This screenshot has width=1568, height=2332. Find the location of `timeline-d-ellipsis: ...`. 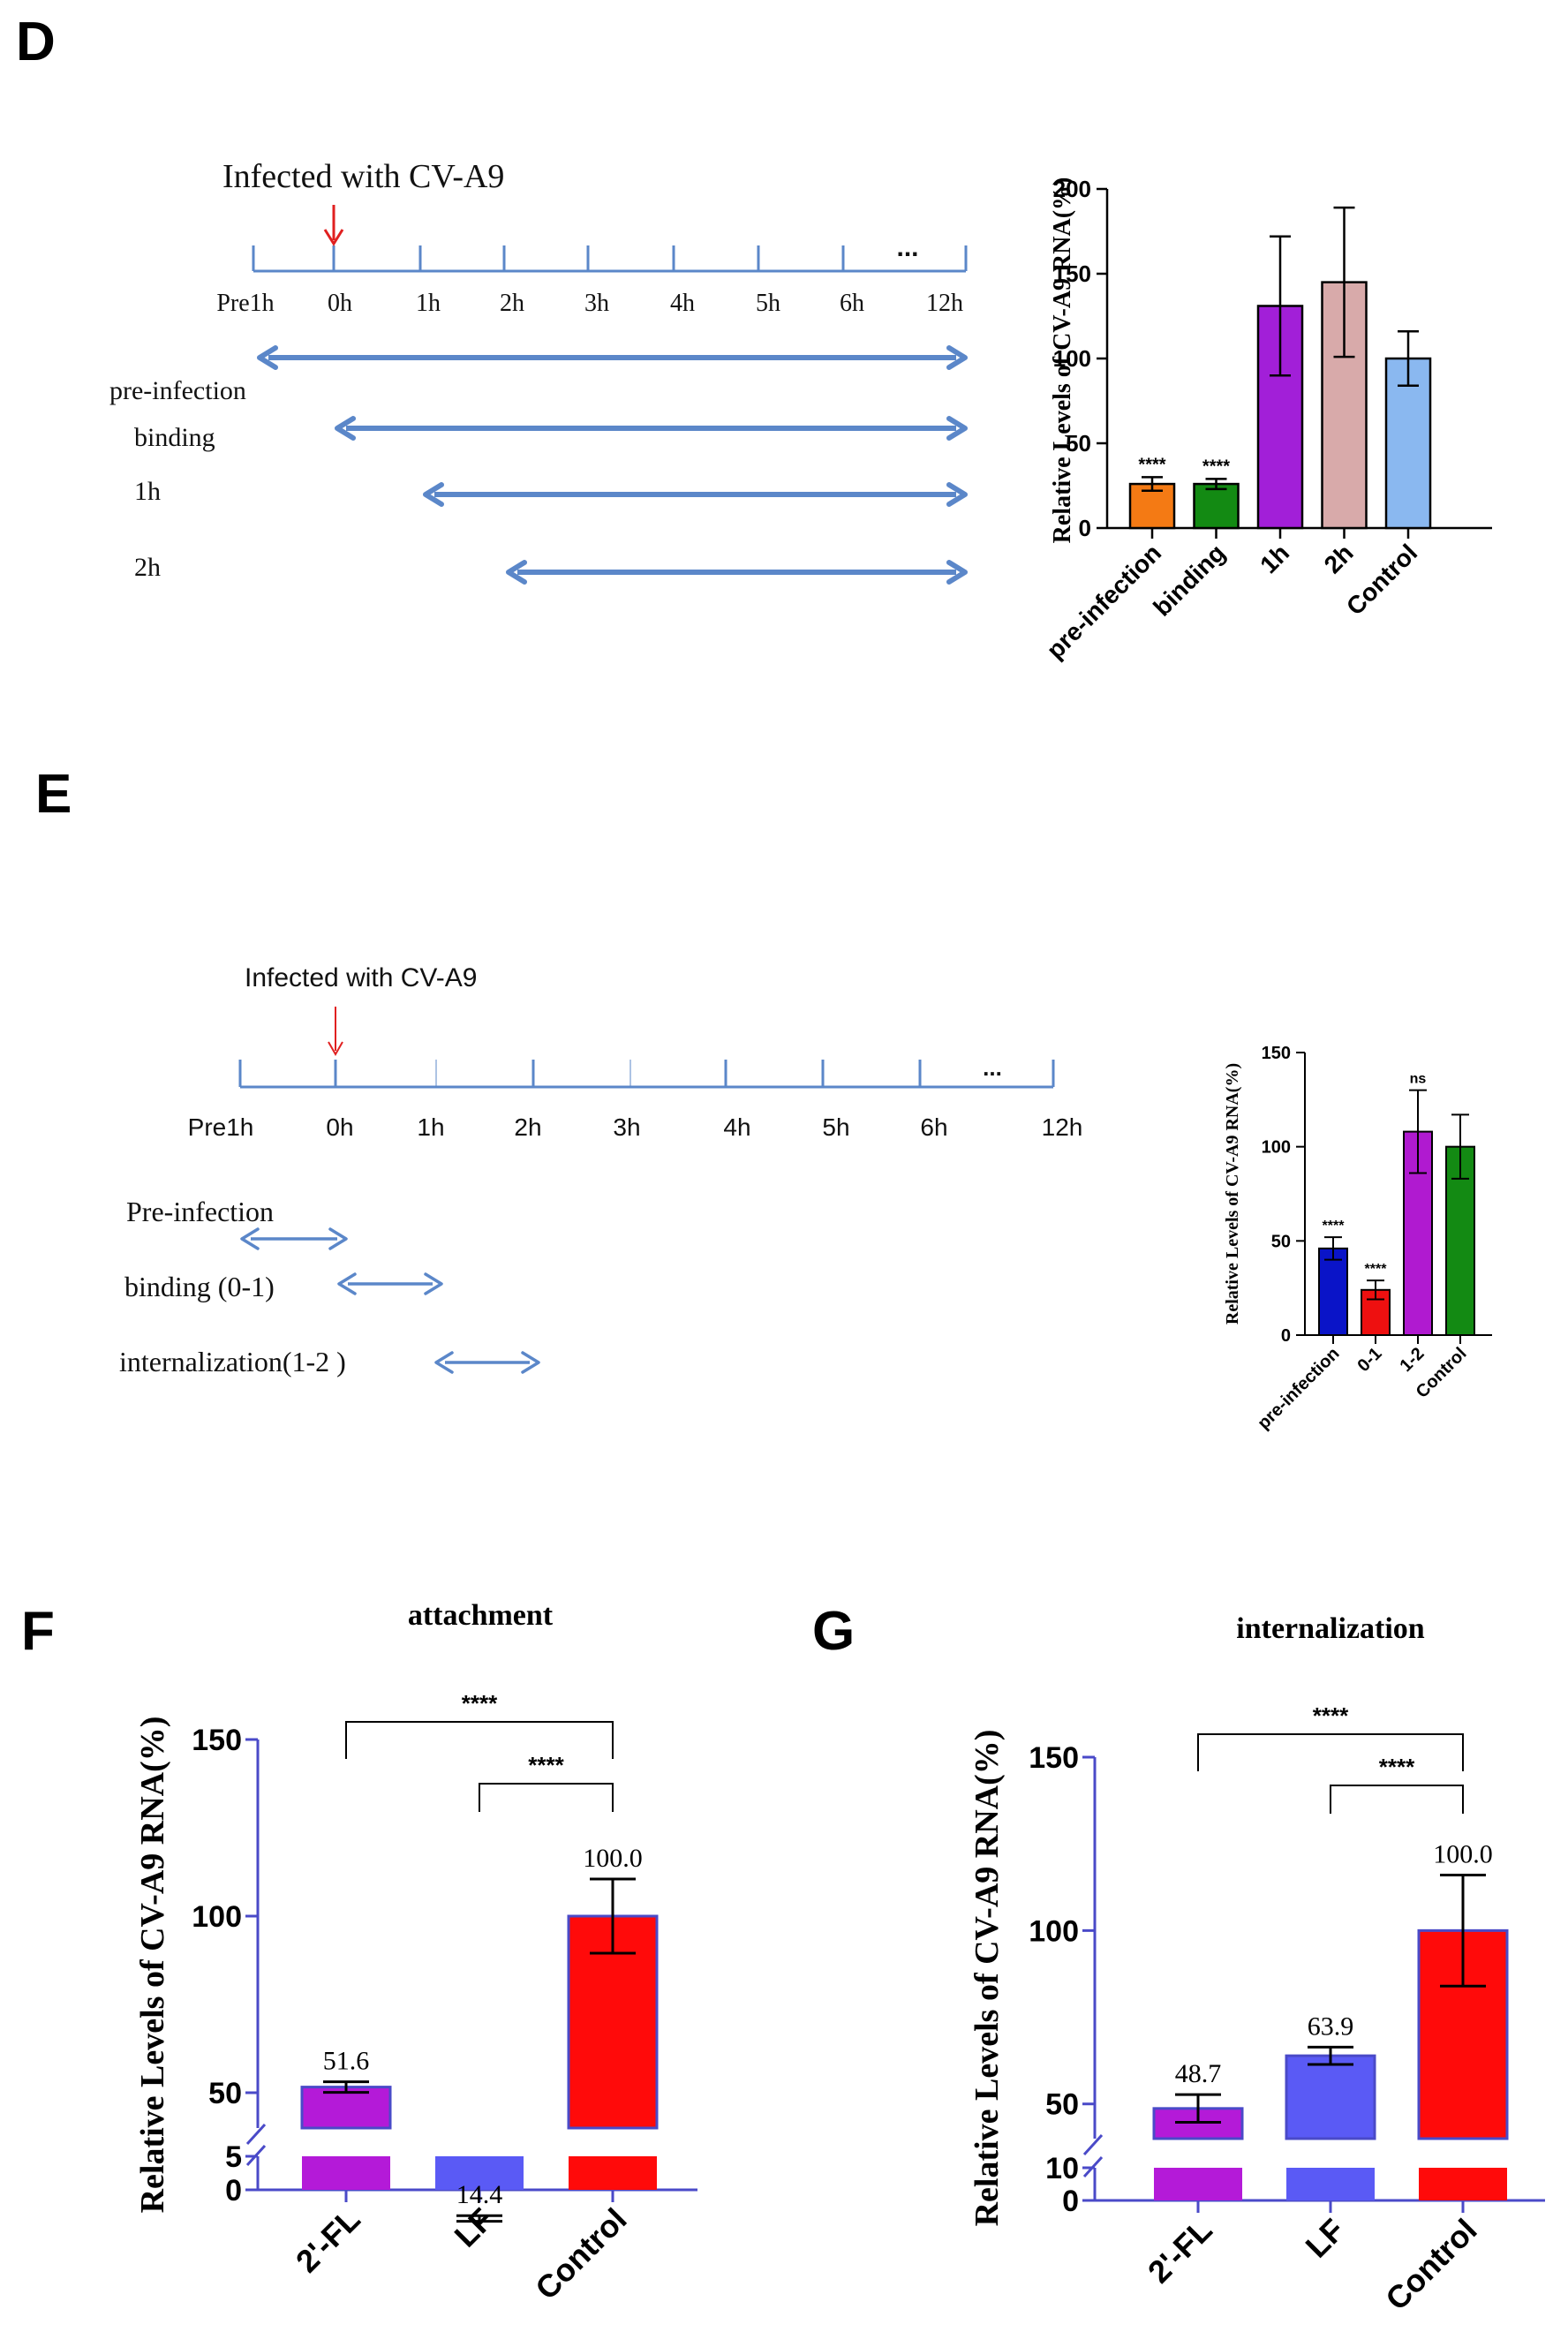

timeline-d-ellipsis: ... is located at coordinates (907, 247).